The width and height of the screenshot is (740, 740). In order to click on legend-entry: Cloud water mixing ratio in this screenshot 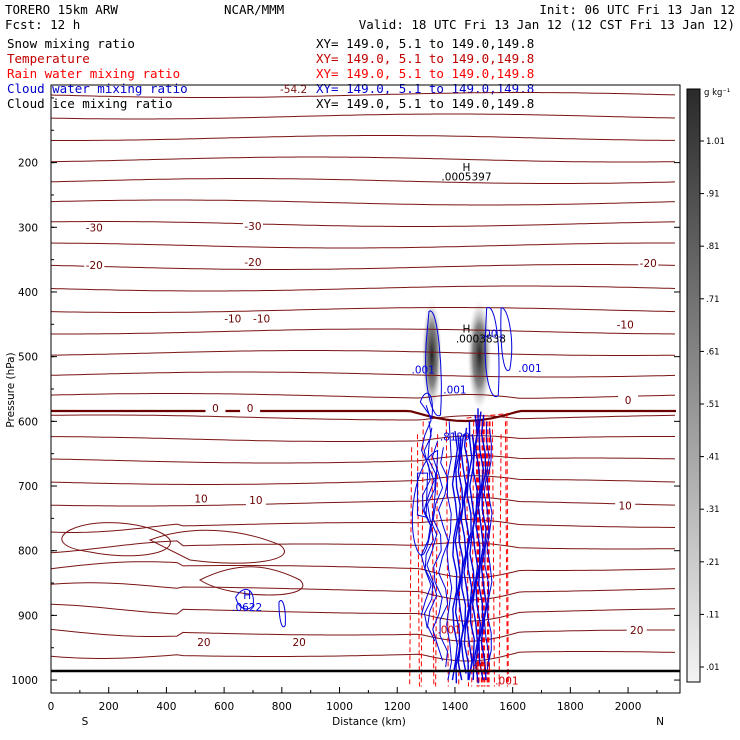, I will do `click(97, 88)`.